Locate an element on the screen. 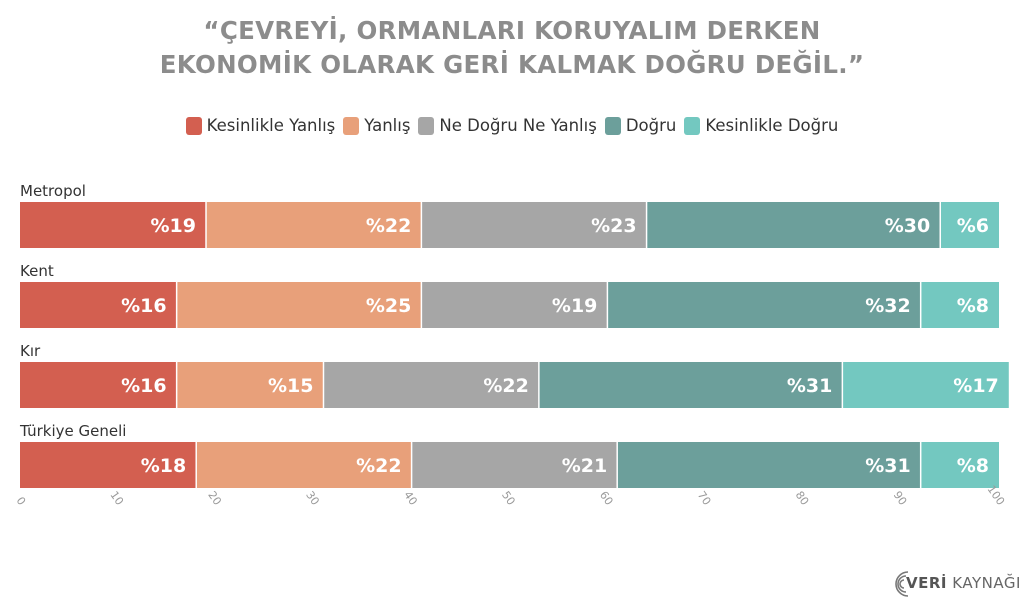 The image size is (1024, 614). data-label-kent-kesinlikle-dogru: %8 is located at coordinates (973, 306).